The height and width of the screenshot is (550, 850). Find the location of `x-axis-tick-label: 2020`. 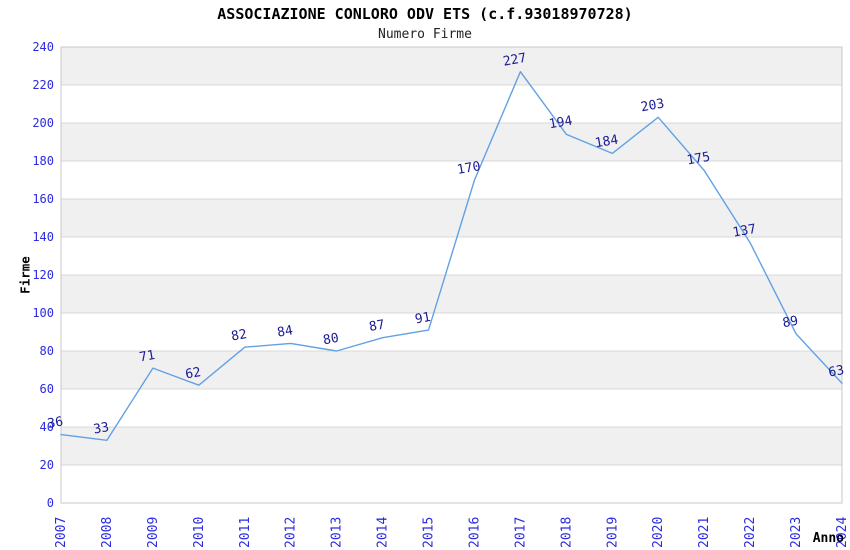

x-axis-tick-label: 2020 is located at coordinates (658, 532).